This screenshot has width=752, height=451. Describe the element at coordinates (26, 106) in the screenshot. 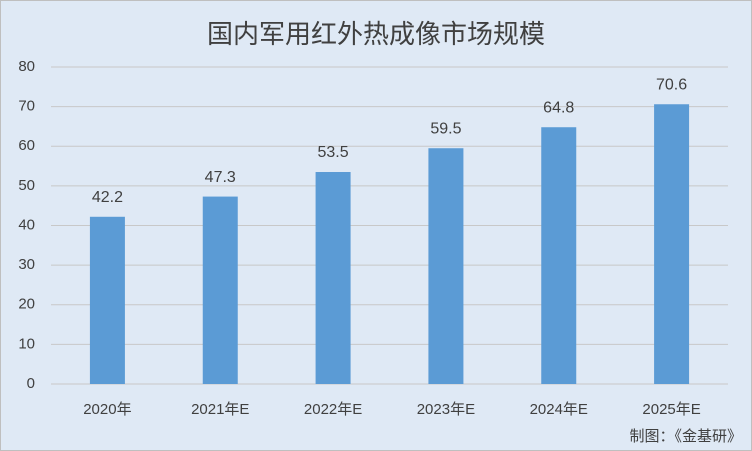

I see `y-tick-label: 70` at that location.